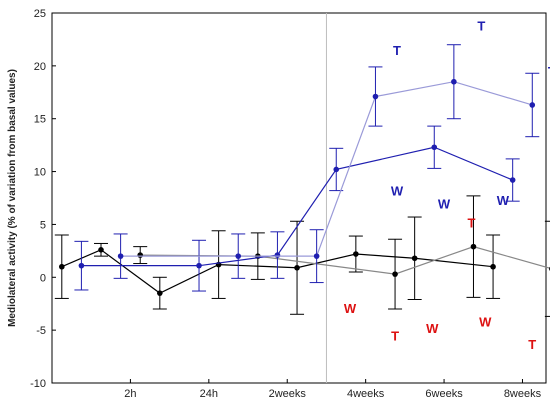 This screenshot has width=550, height=405. I want to click on y-tick-label-6: 20, so click(40, 67).